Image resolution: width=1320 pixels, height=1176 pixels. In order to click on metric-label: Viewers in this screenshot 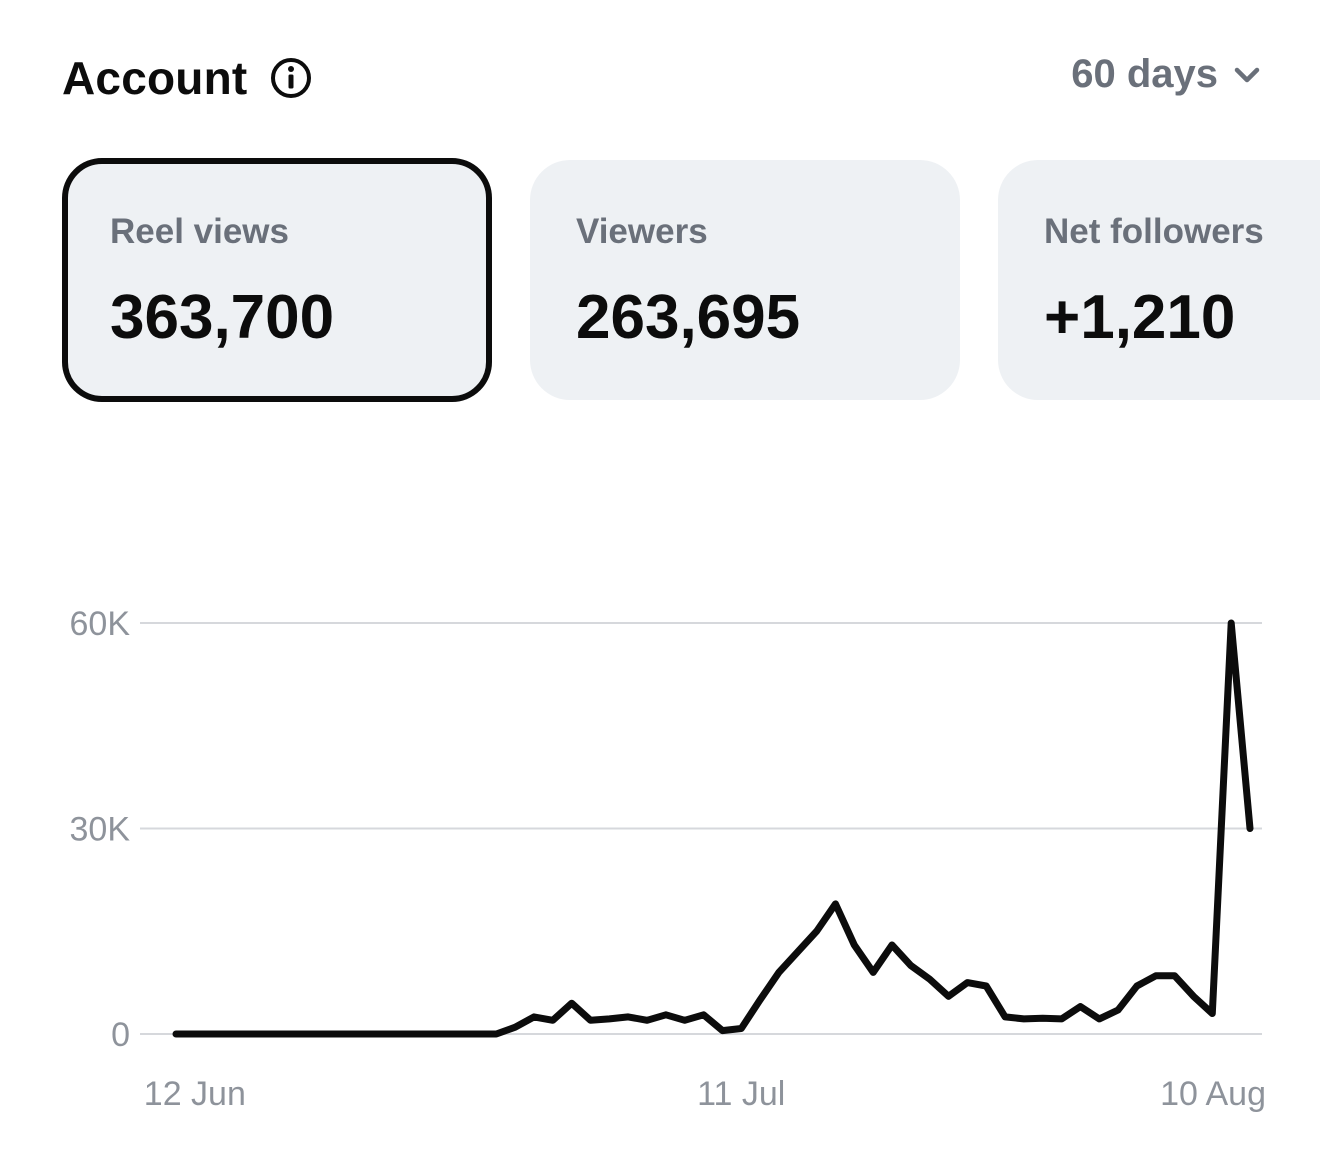, I will do `click(642, 231)`.